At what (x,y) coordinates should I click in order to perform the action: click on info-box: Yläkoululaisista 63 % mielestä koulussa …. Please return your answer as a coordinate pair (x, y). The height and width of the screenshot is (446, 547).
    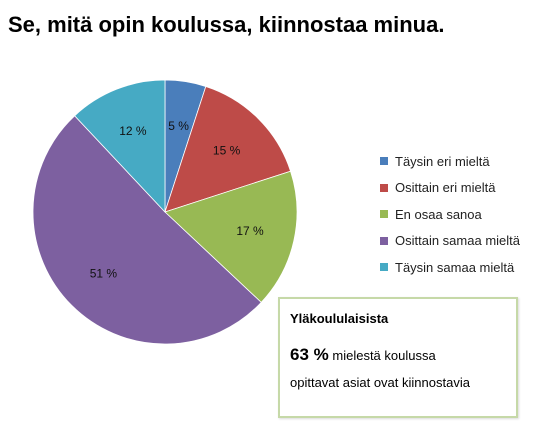
    Looking at the image, I should click on (398, 357).